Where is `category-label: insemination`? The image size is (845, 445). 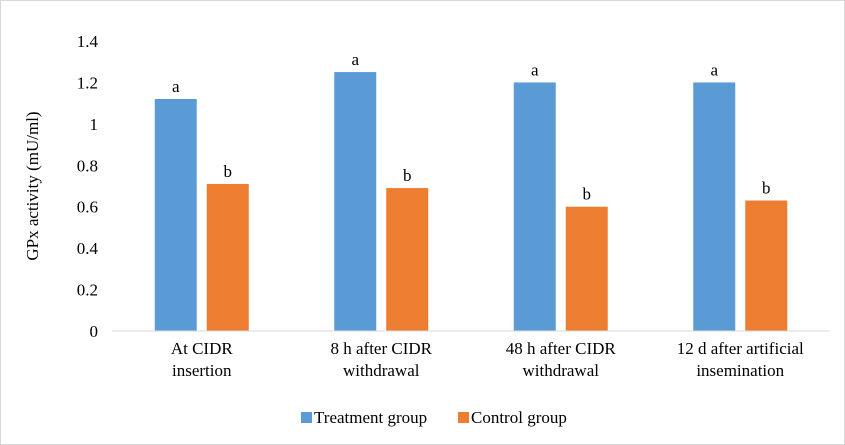 category-label: insemination is located at coordinates (740, 370).